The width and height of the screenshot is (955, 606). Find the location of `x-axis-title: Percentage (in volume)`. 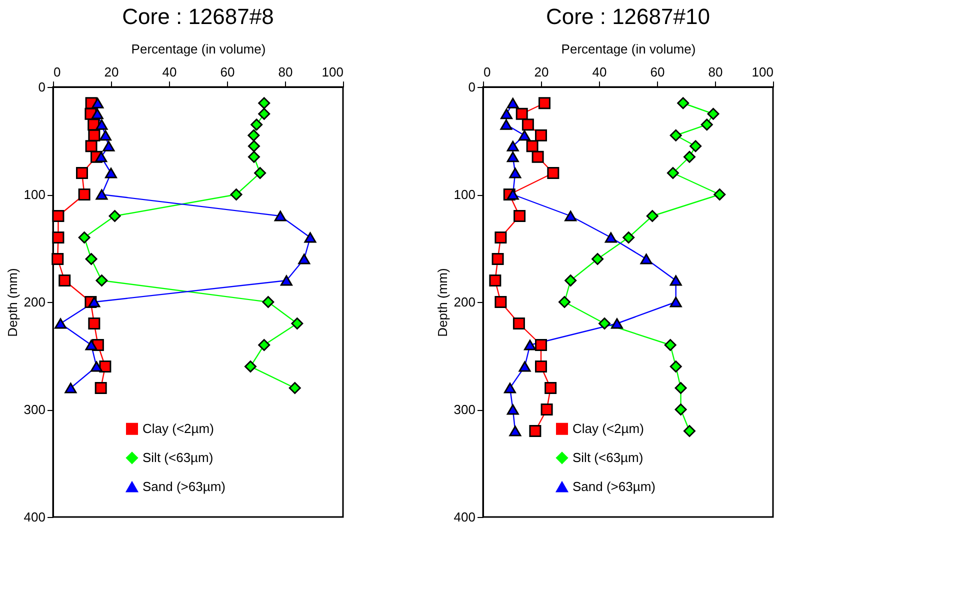

x-axis-title: Percentage (in volume) is located at coordinates (198, 49).